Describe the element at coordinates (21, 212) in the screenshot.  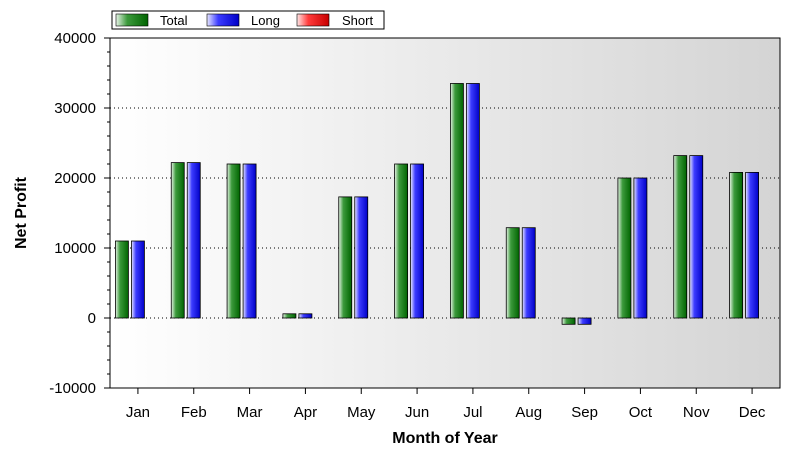
I see `y-axis-title: Net Profit` at that location.